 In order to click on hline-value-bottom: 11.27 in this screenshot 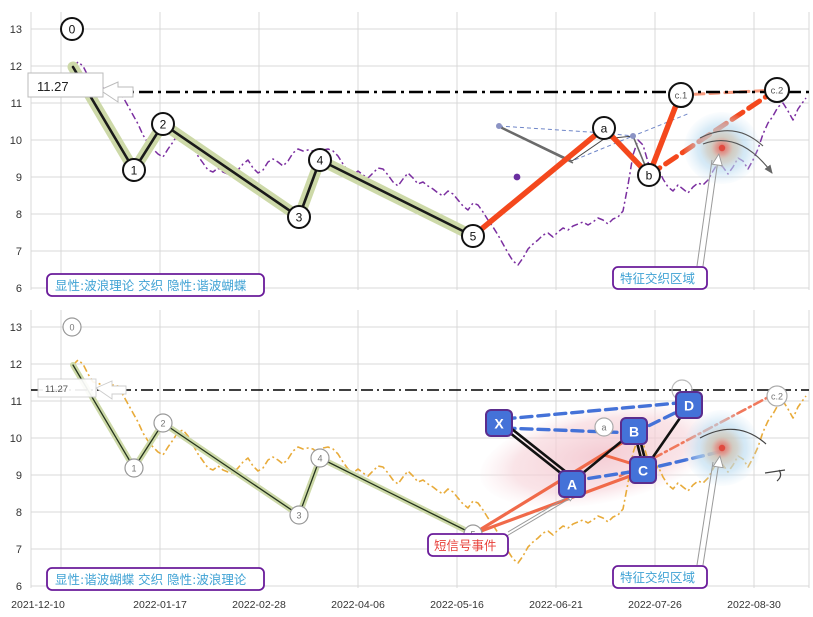, I will do `click(56, 389)`.